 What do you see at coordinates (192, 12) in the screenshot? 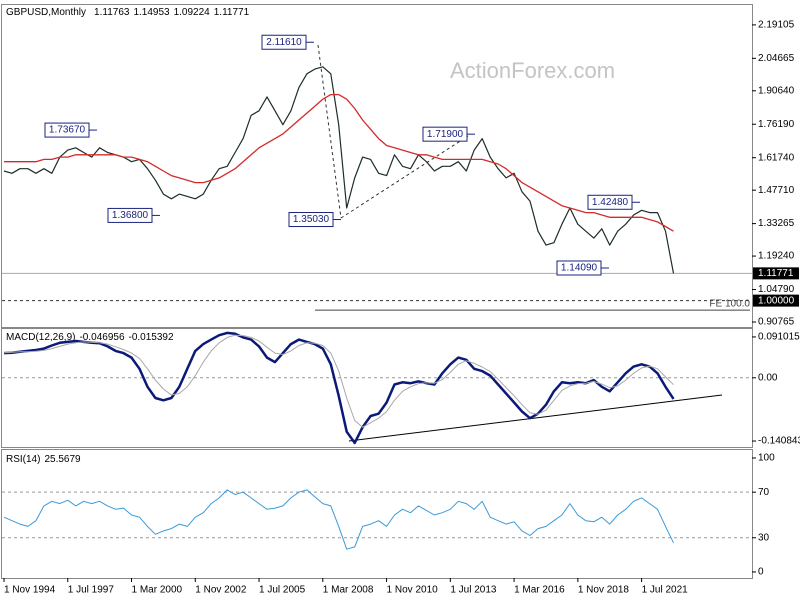
I see `low: 1.09224` at bounding box center [192, 12].